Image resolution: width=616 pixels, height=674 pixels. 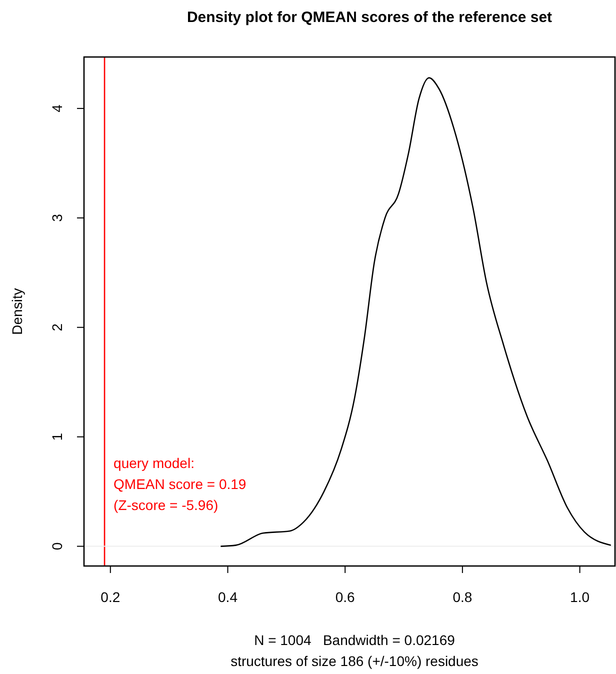 I want to click on ref-line-label: query model: QMEAN score = 0.19 (Z-score = -5.96), so click(x=180, y=484).